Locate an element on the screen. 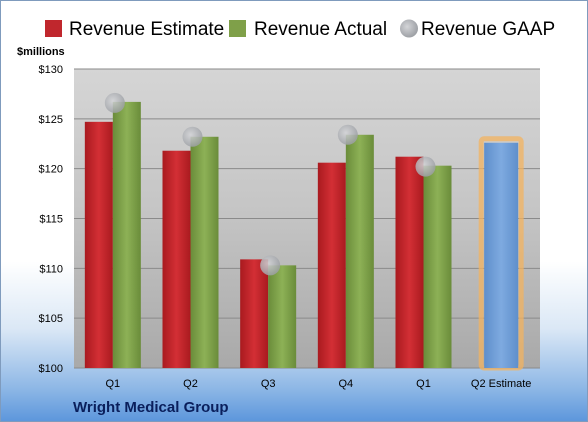 The width and height of the screenshot is (588, 422). y-axis-ticks: $100 $105 $110 $115 $120 $125 $130 is located at coordinates (51, 219).